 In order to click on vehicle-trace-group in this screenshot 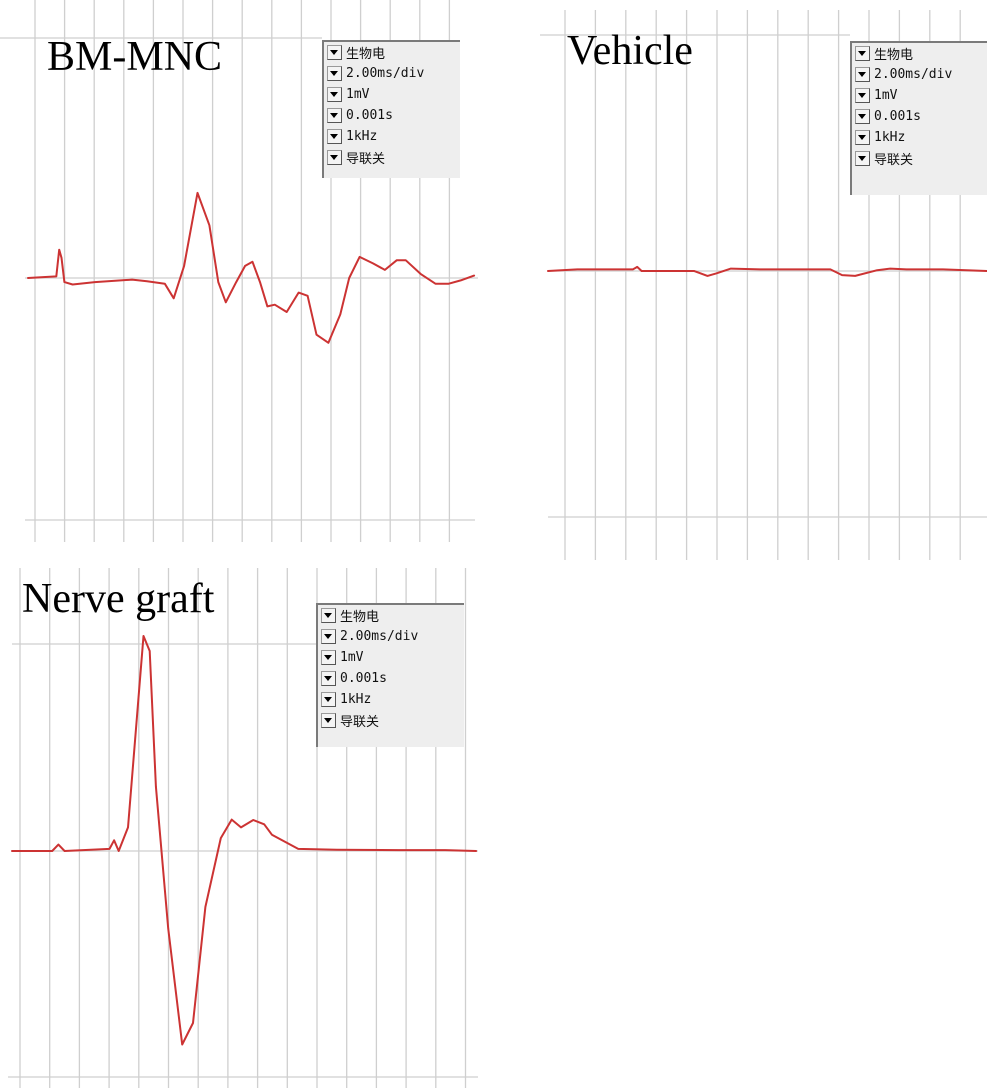, I will do `click(767, 271)`.